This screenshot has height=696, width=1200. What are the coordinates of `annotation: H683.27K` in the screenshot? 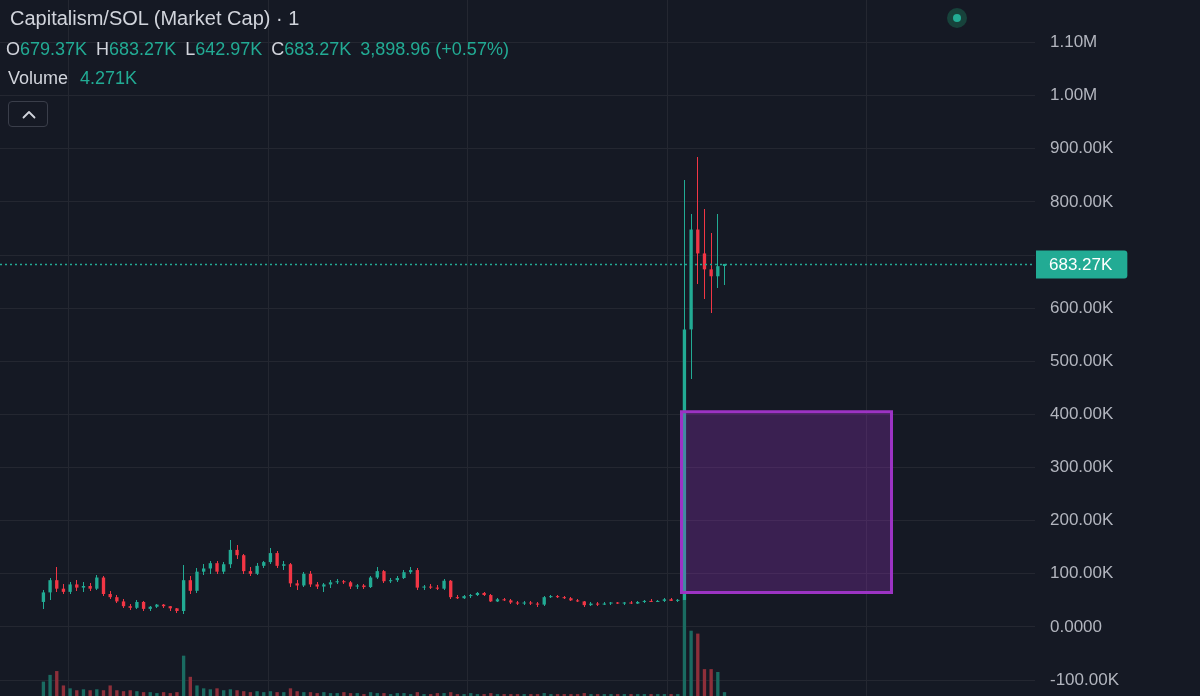 It's located at (136, 49).